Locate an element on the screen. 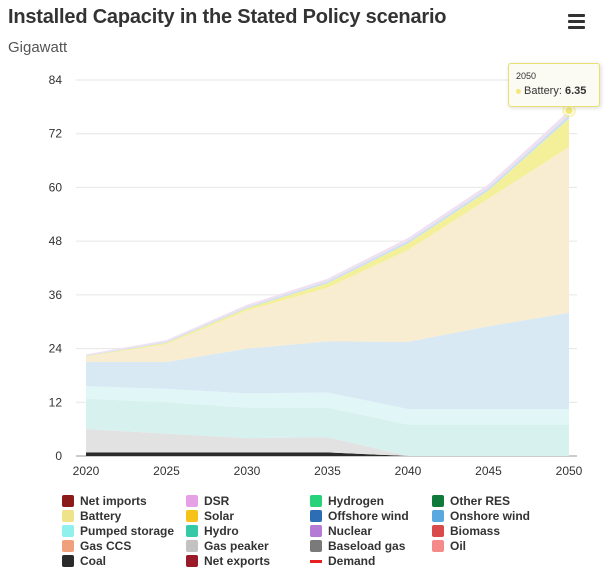 The image size is (607, 587). legend-item-hydrogen: Hydrogen is located at coordinates (347, 501).